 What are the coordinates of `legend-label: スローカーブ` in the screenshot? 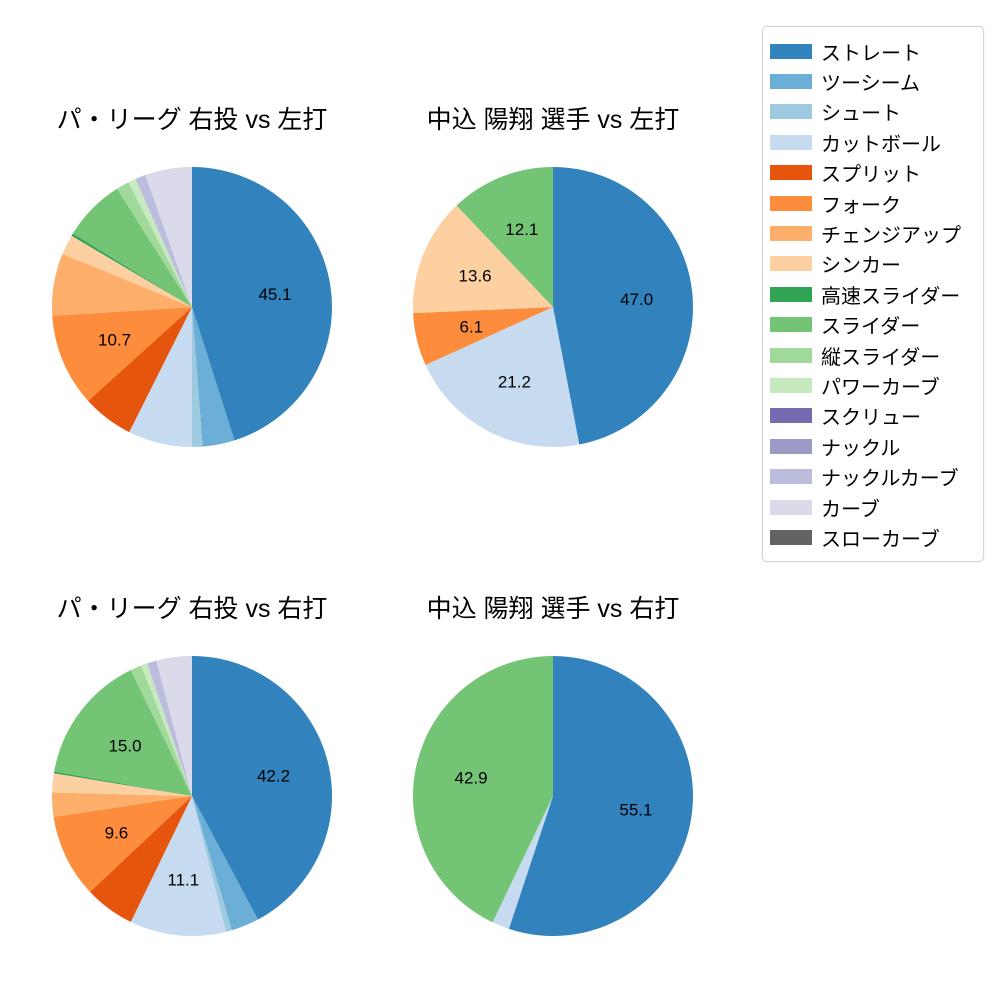 It's located at (880, 539).